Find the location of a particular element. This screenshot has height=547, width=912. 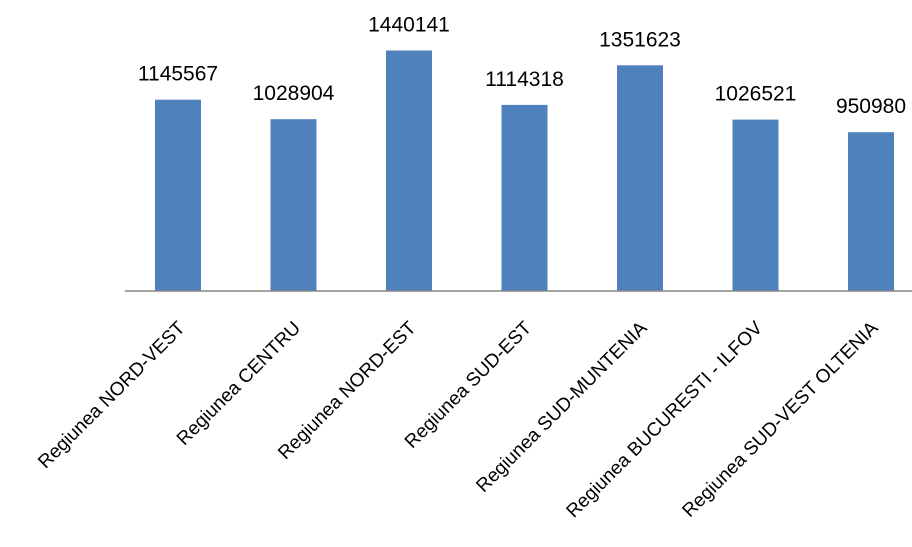

data-label-3: 1440141 is located at coordinates (409, 25).